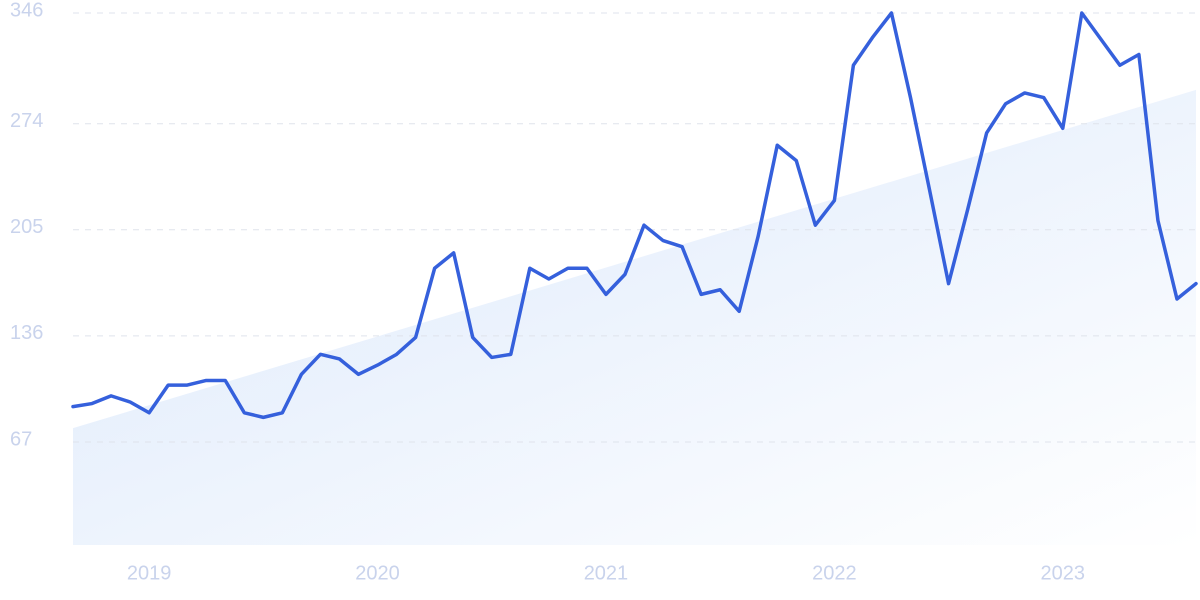 The image size is (1200, 600). I want to click on y-tick-label: 274, so click(26, 121).